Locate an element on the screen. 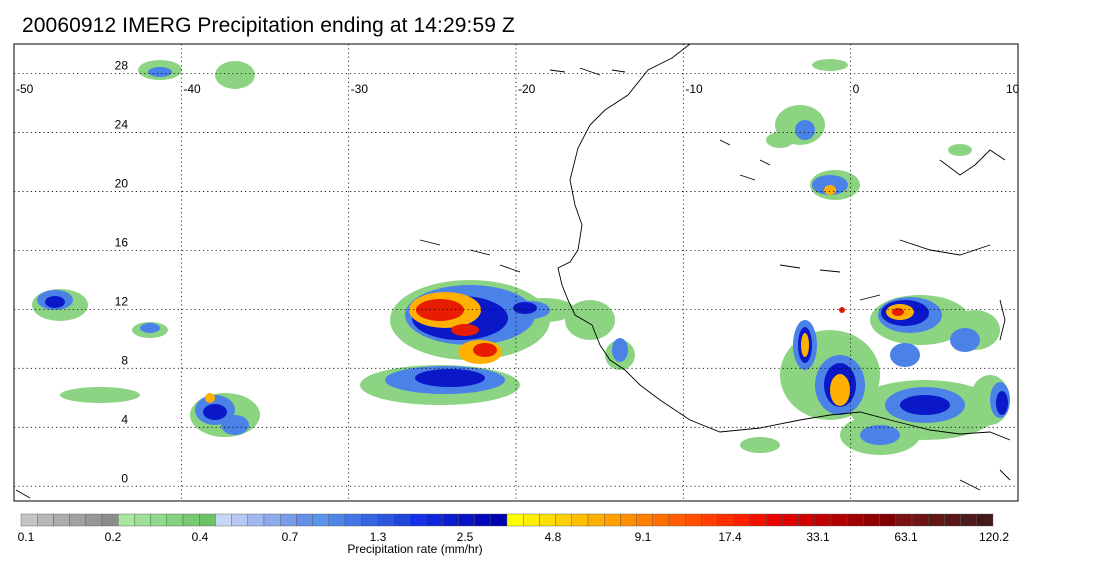 The height and width of the screenshot is (571, 1101). colorbar-tick-label: 1.3 is located at coordinates (378, 537).